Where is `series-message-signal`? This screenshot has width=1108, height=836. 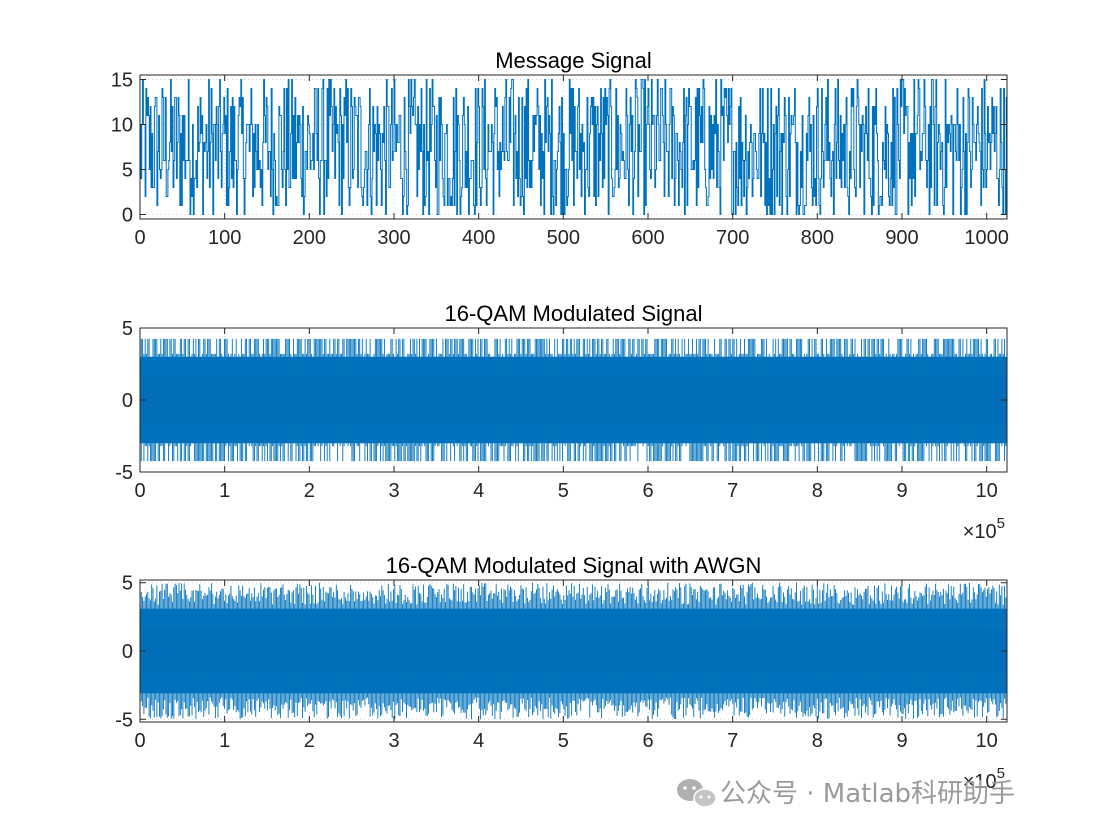
series-message-signal is located at coordinates (573, 147).